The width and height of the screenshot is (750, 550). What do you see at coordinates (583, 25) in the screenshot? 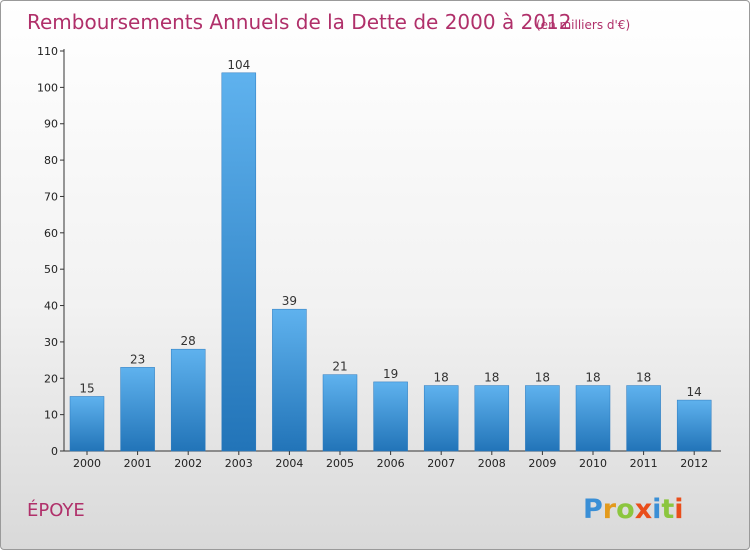
I see `chart-subtitle: (en milliers d'€)` at bounding box center [583, 25].